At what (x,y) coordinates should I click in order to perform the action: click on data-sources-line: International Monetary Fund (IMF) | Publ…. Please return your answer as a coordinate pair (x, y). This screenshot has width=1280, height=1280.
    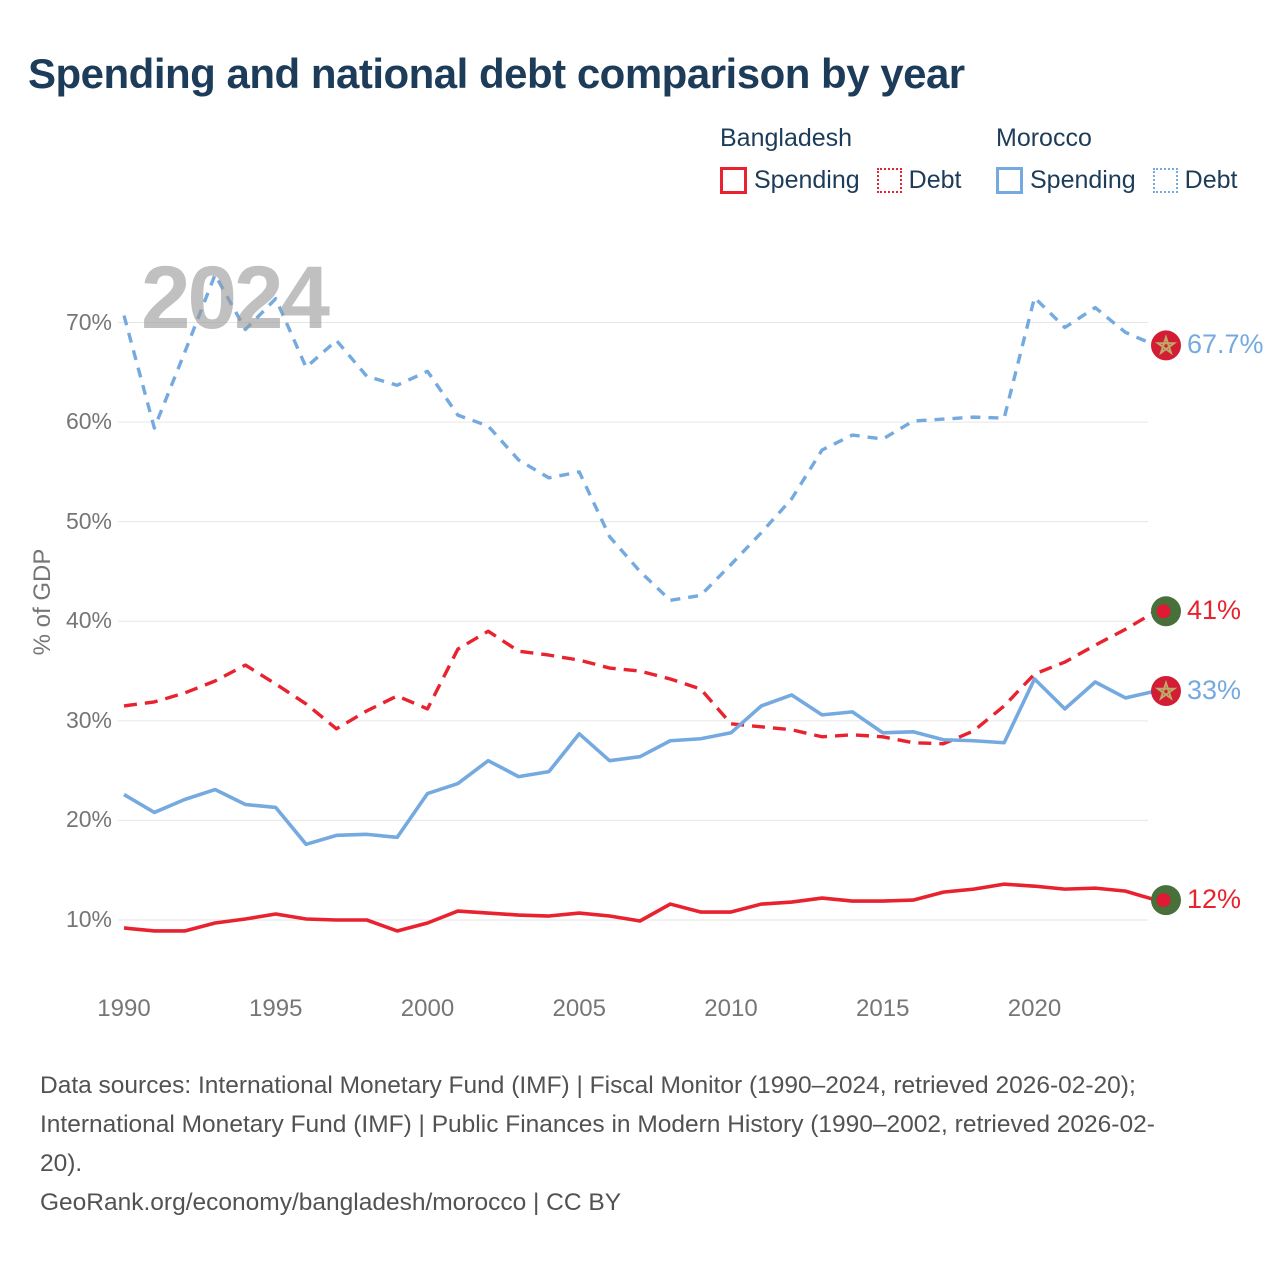
    Looking at the image, I should click on (597, 1124).